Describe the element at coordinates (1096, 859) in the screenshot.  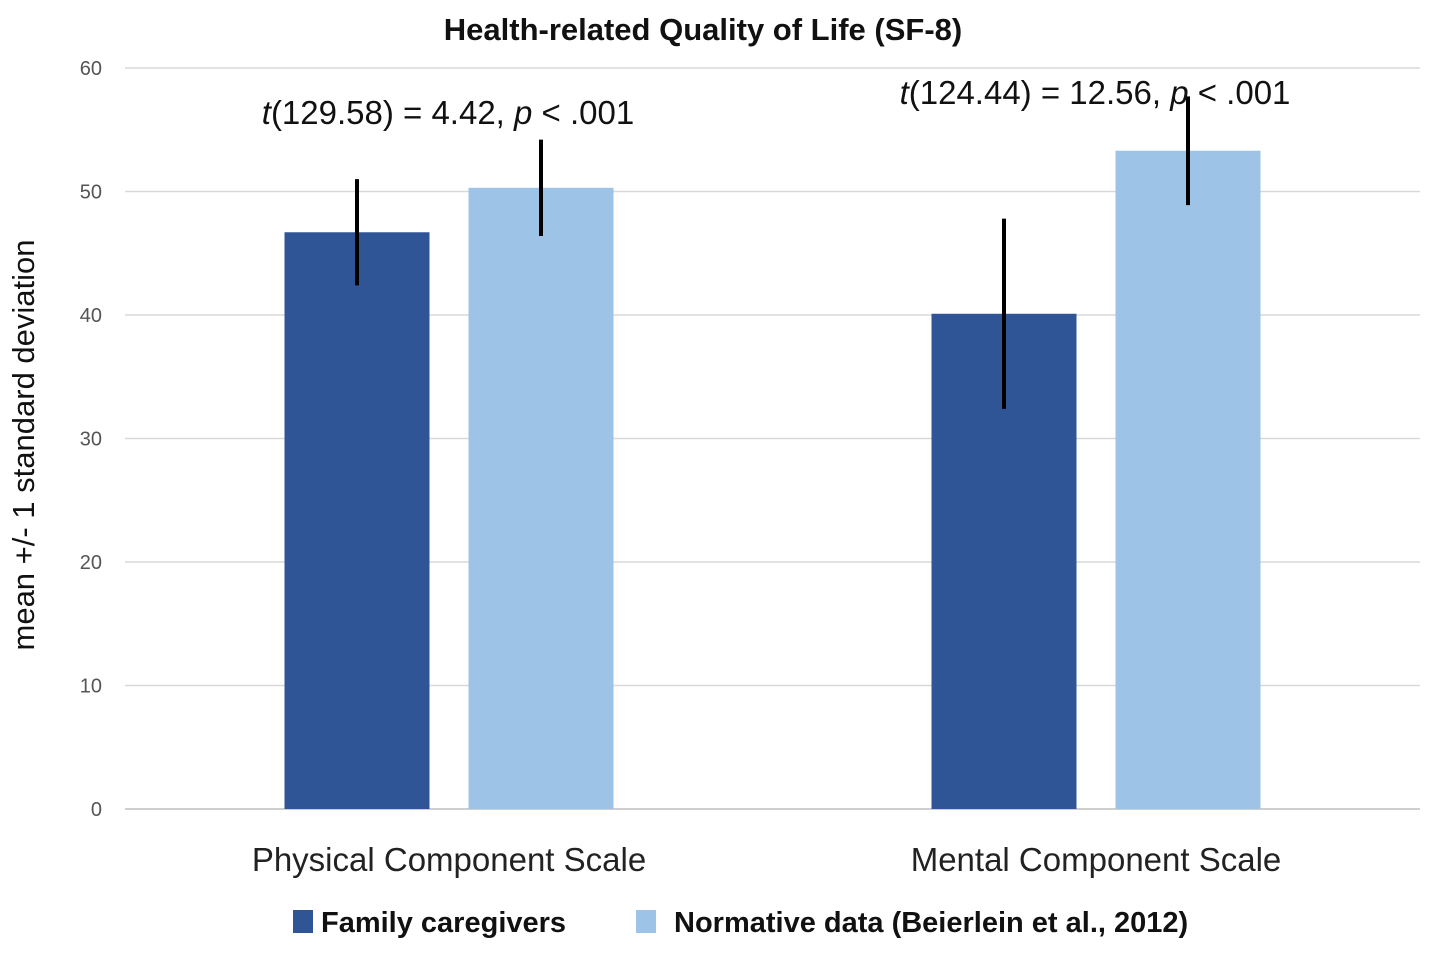
I see `category-label: Mental Component Scale` at that location.